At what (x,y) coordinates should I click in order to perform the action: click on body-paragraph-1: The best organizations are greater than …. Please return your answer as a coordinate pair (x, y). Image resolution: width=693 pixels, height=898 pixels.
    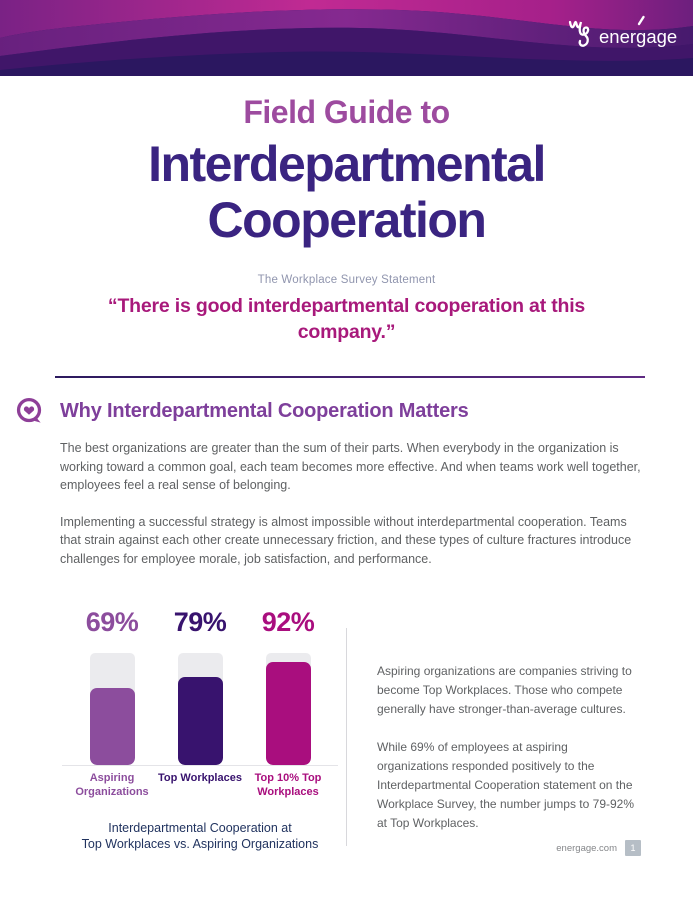
    Looking at the image, I should click on (350, 466).